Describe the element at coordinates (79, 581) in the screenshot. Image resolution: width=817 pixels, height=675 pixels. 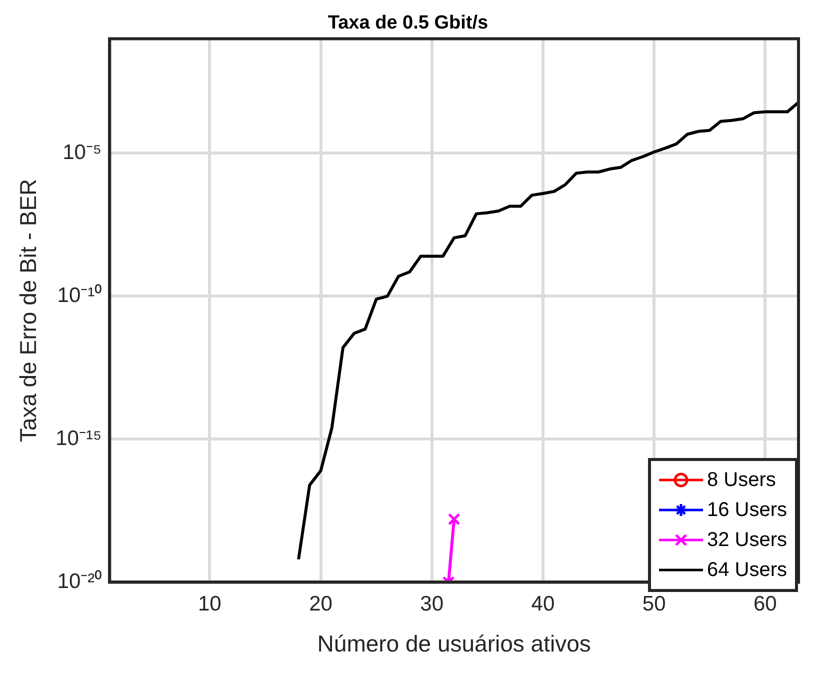
I see `y-tick-label: 10⁻²⁰` at that location.